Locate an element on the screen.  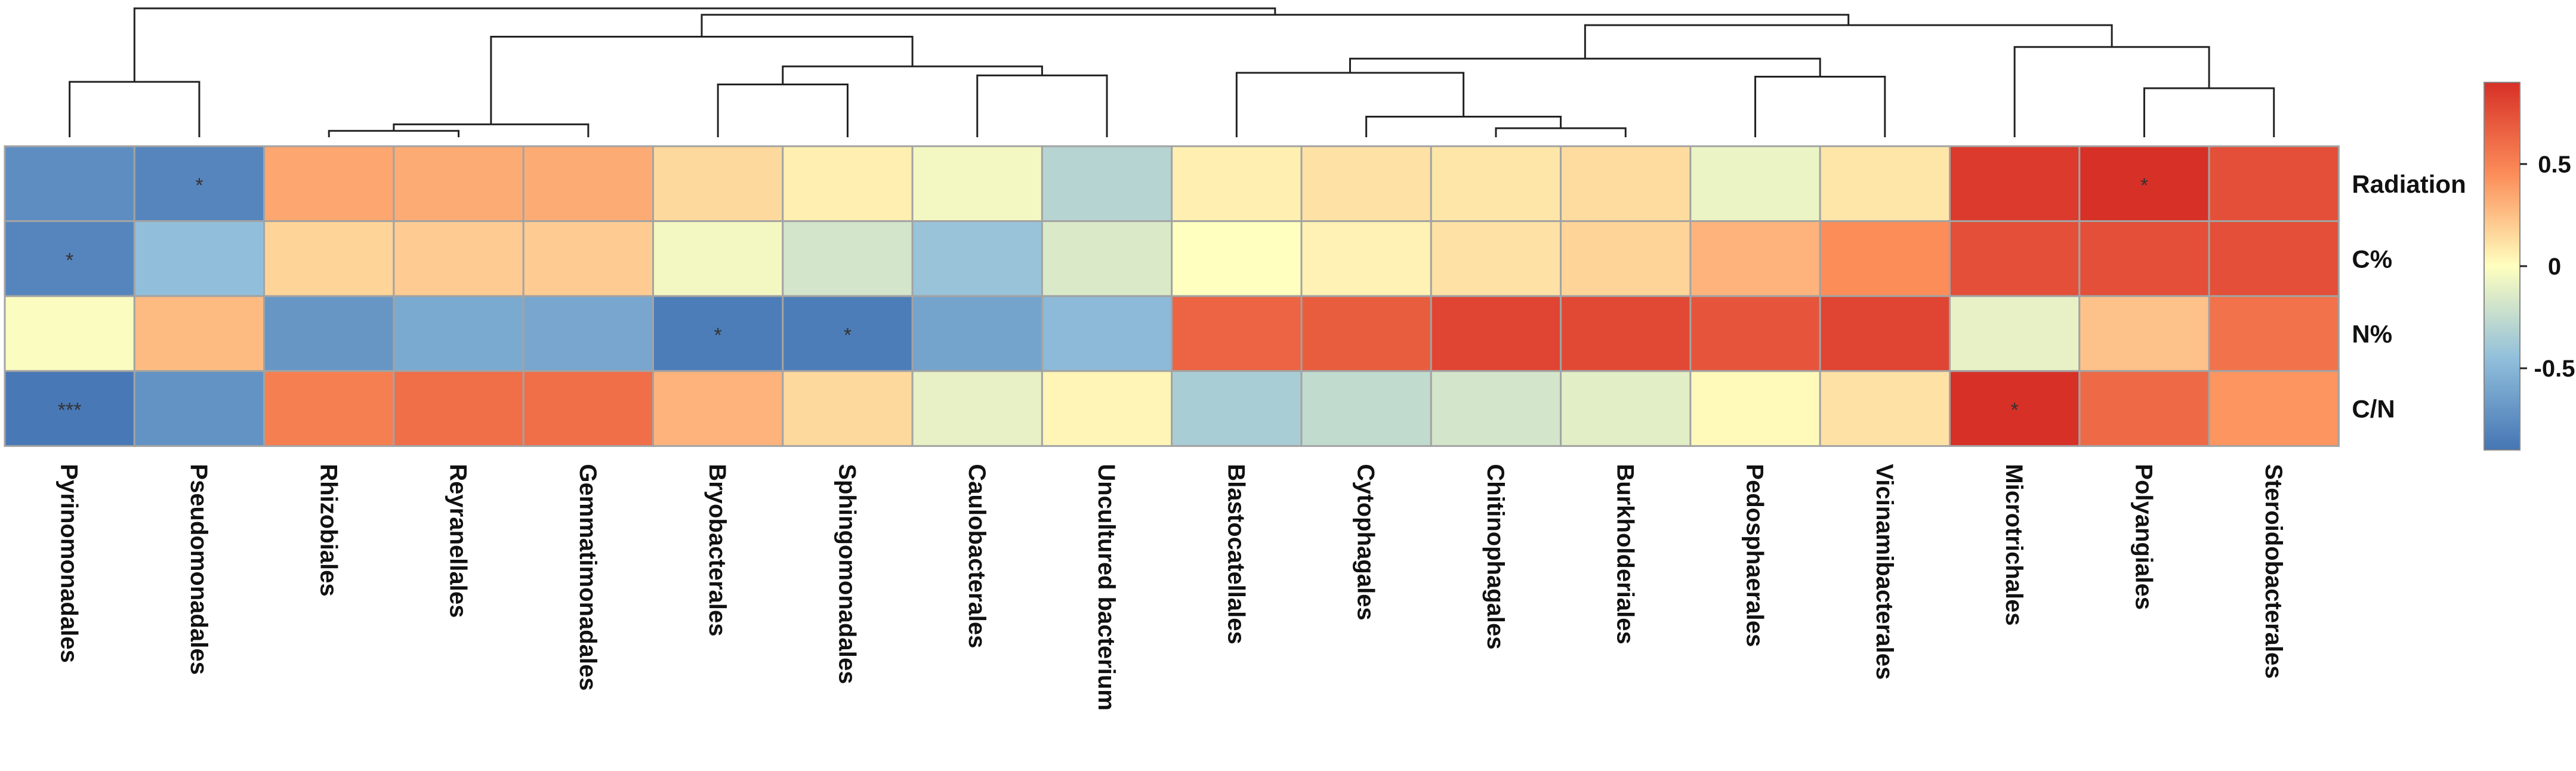
column-label: Steroidobacterales is located at coordinates (2274, 571).